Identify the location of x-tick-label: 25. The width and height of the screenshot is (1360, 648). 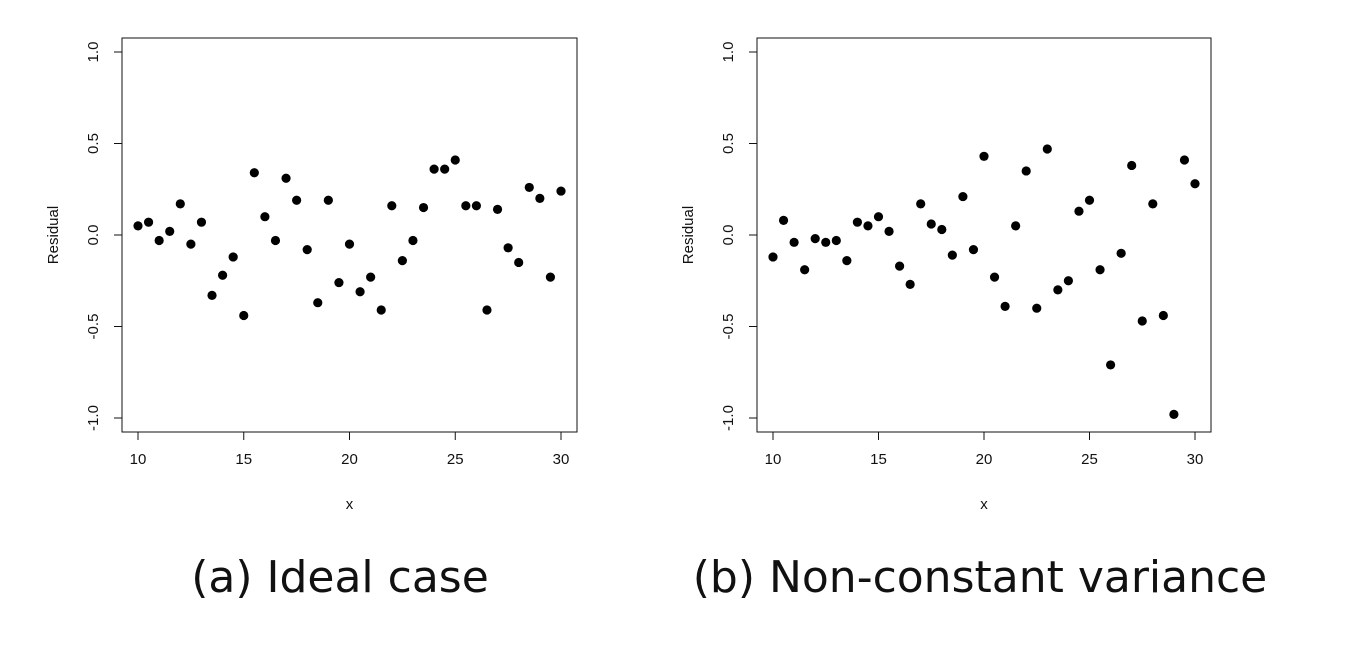
(1089, 459).